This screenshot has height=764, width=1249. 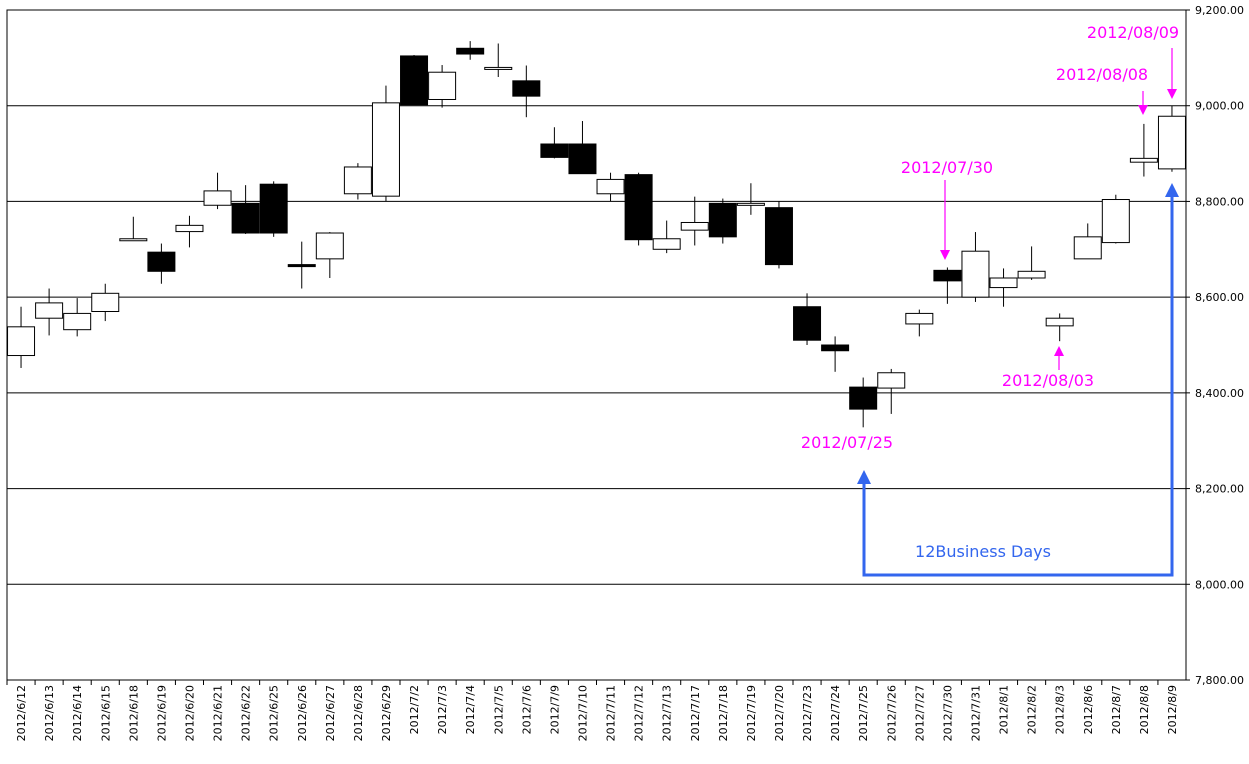 What do you see at coordinates (133, 713) in the screenshot?
I see `x-tick-label: 2012/6/18` at bounding box center [133, 713].